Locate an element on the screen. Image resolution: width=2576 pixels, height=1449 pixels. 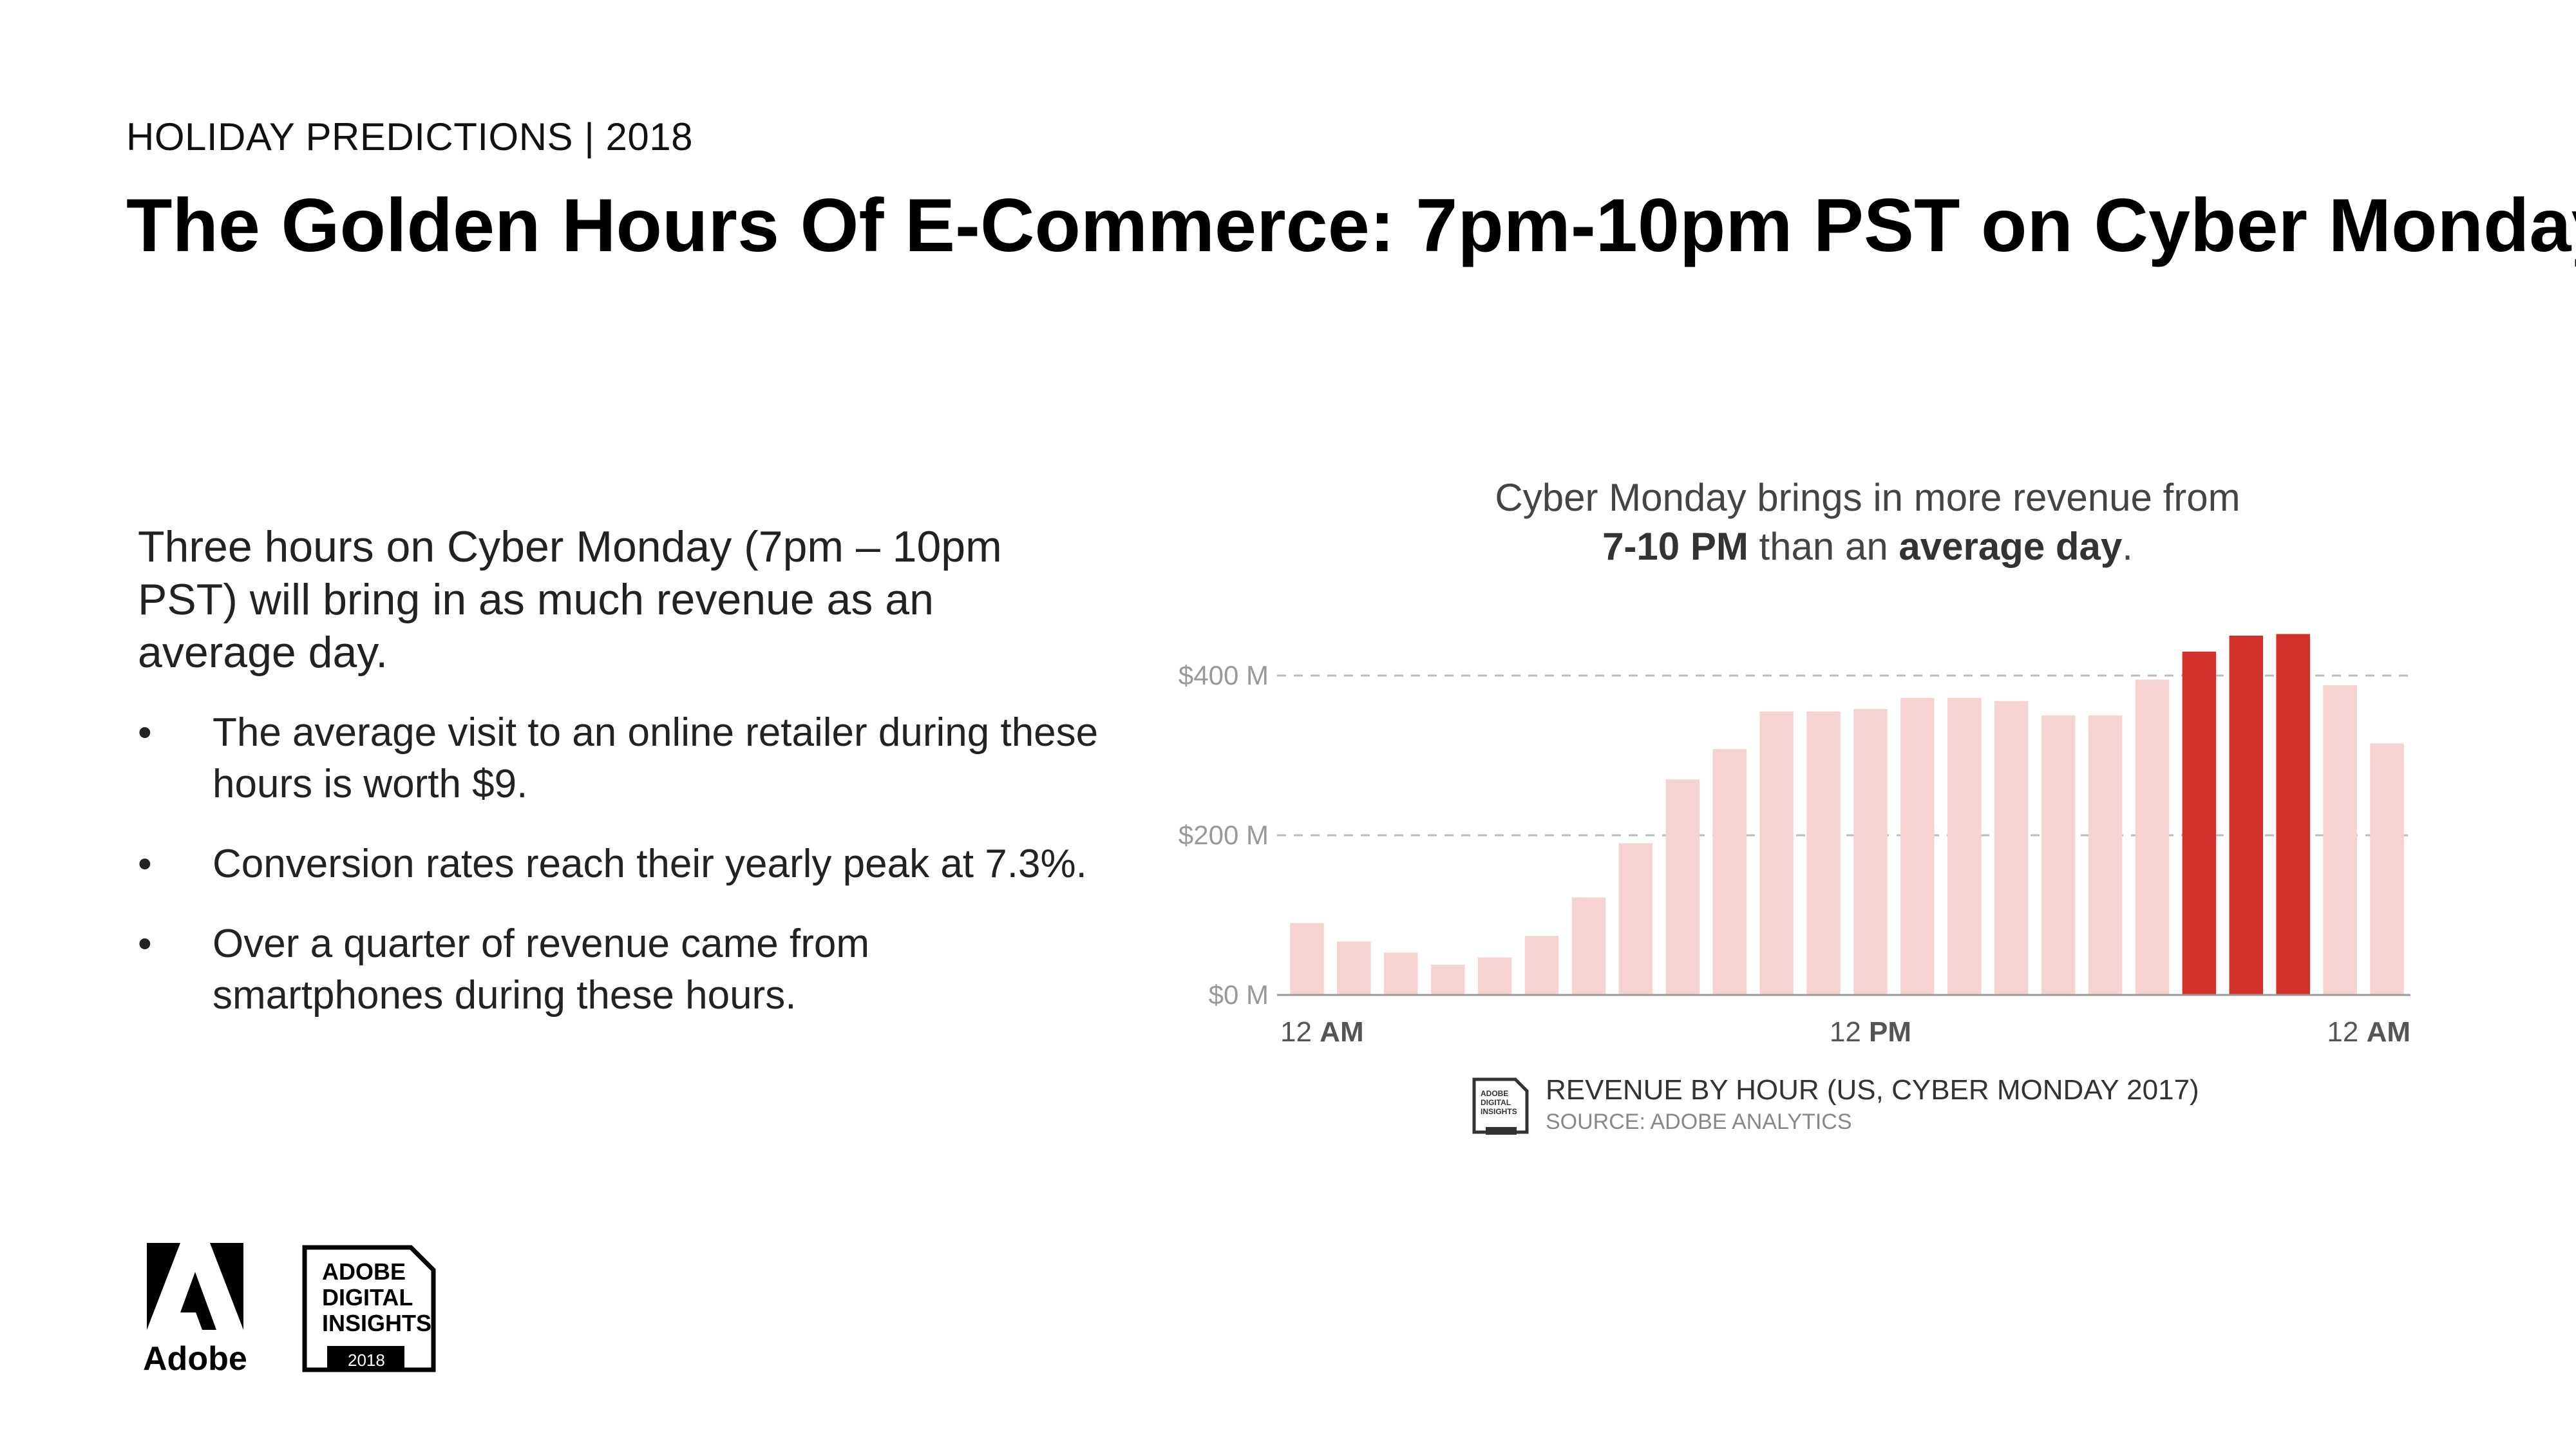
digital-insights-badge-icon is located at coordinates (369, 1308).